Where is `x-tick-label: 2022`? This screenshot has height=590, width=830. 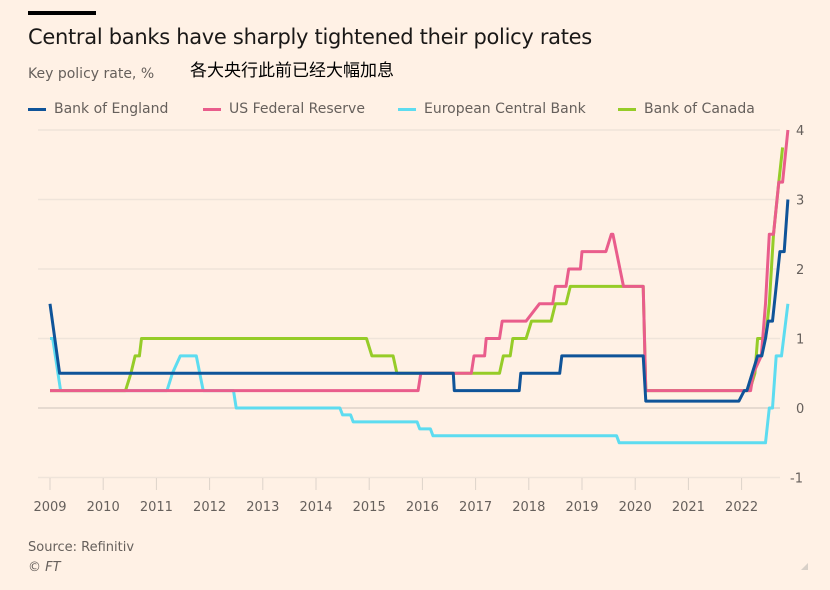
x-tick-label: 2022 is located at coordinates (741, 507).